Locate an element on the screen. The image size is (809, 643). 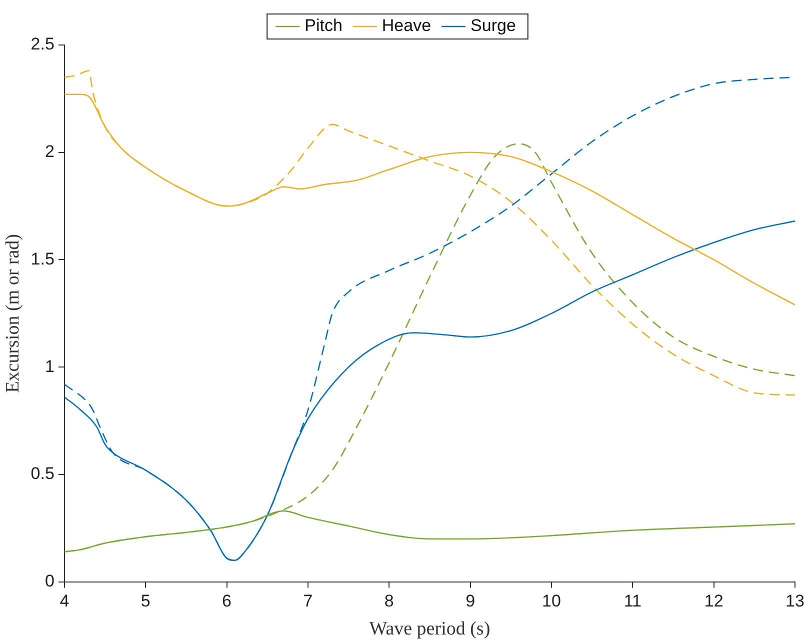
x-axis-title: Wave period (s) is located at coordinates (429, 629).